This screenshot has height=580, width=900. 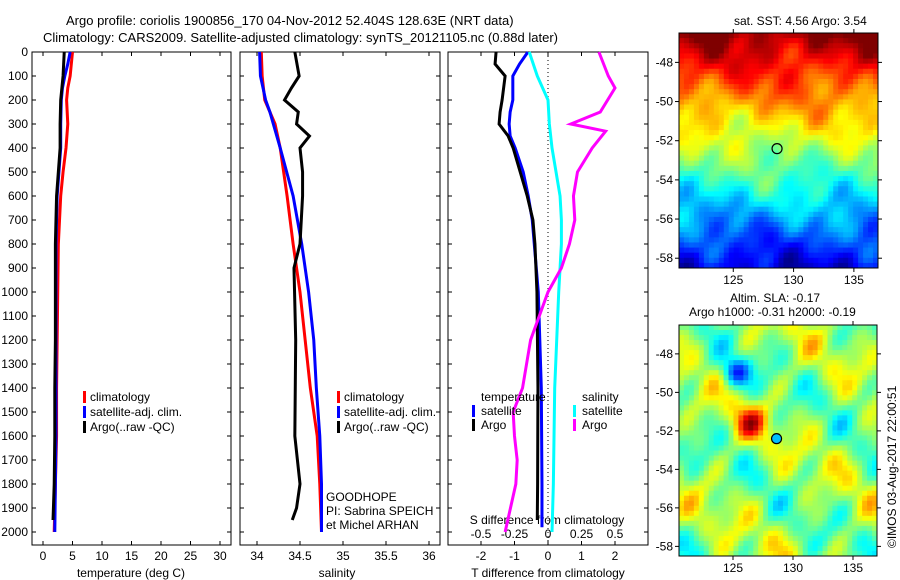 What do you see at coordinates (220, 556) in the screenshot?
I see `temp-tick-label: 30` at bounding box center [220, 556].